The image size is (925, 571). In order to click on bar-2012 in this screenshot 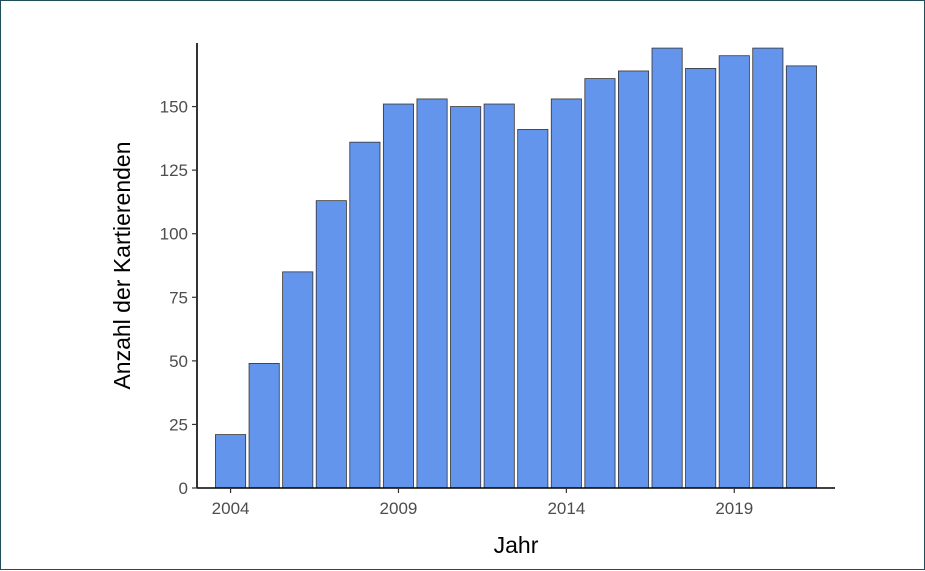, I will do `click(499, 296)`.